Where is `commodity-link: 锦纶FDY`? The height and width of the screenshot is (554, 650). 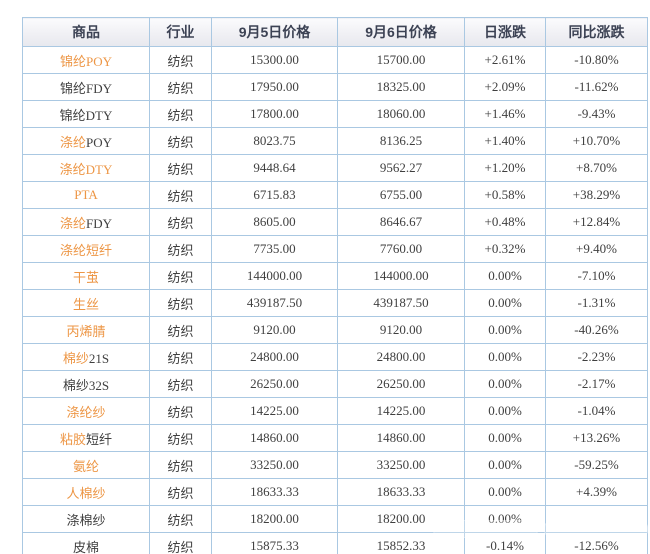
commodity-link: 锦纶FDY is located at coordinates (86, 87).